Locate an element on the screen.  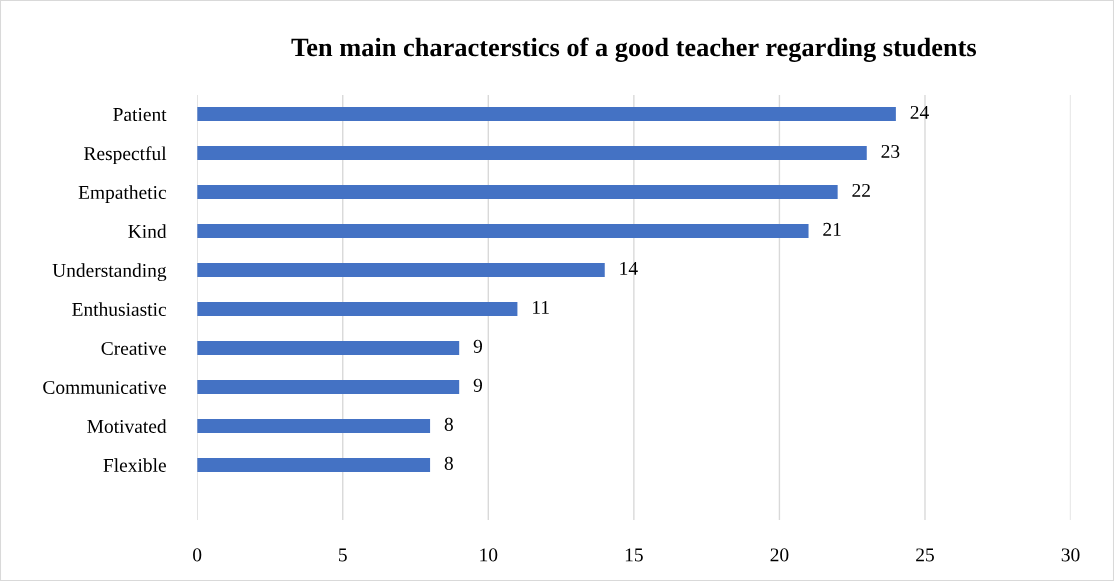
y-tick-label: Patient is located at coordinates (140, 114).